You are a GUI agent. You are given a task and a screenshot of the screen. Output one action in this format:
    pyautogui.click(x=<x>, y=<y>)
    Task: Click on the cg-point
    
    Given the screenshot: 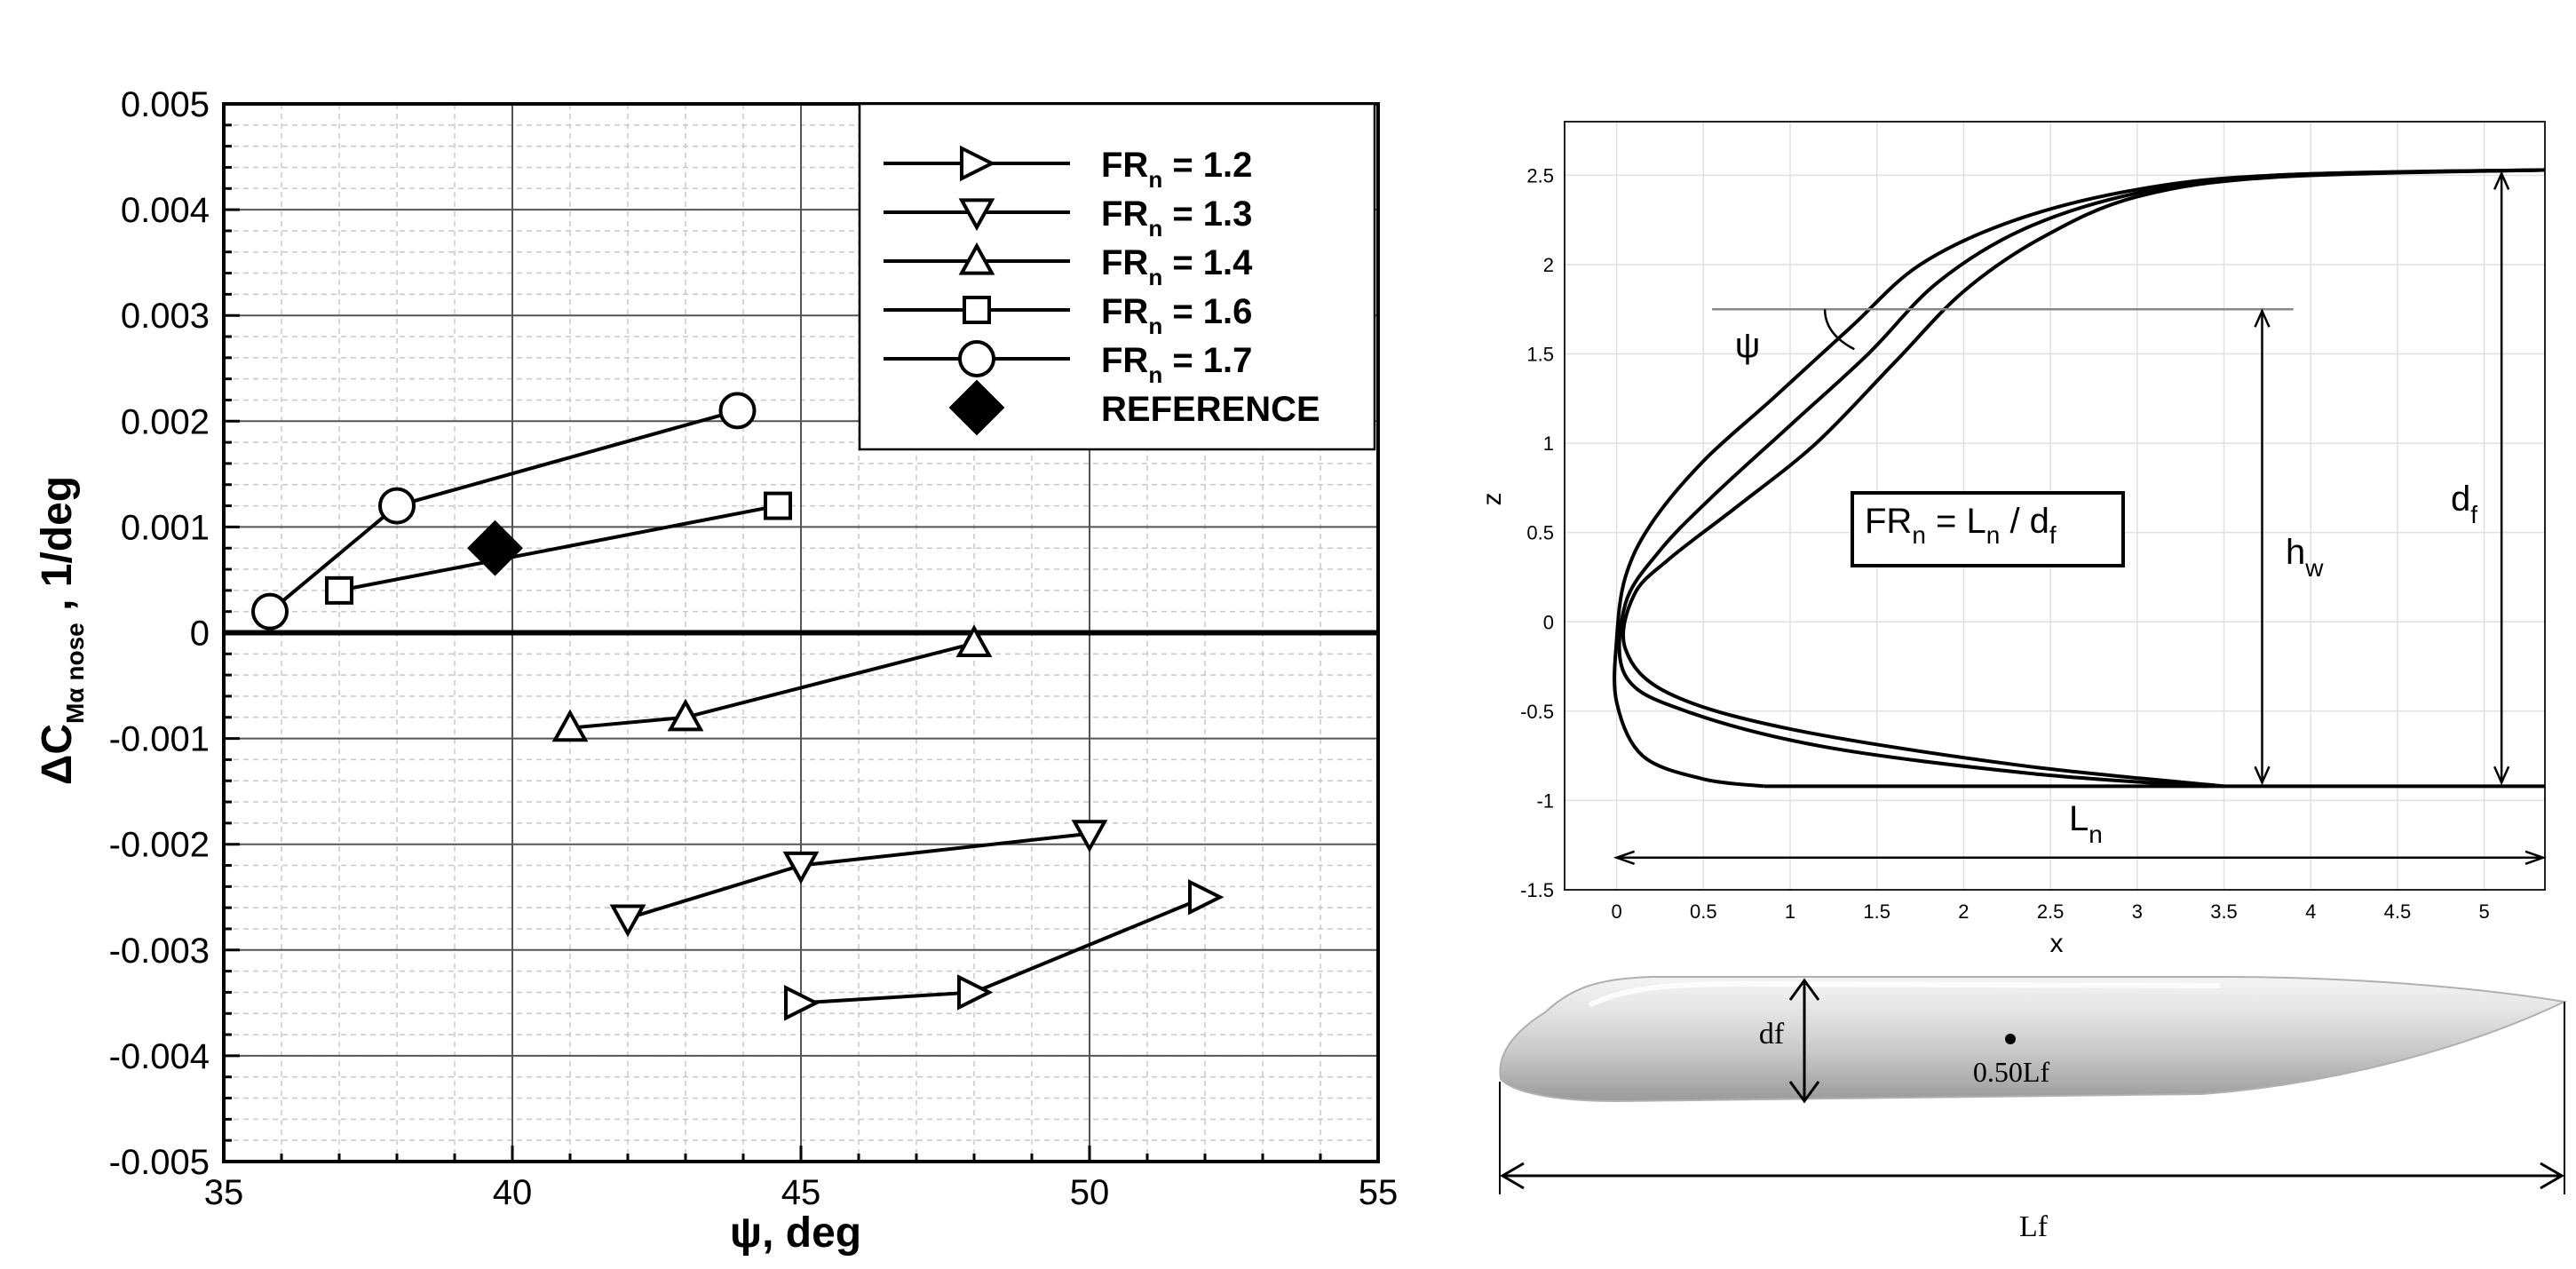 What is the action you would take?
    pyautogui.click(x=2011, y=1039)
    